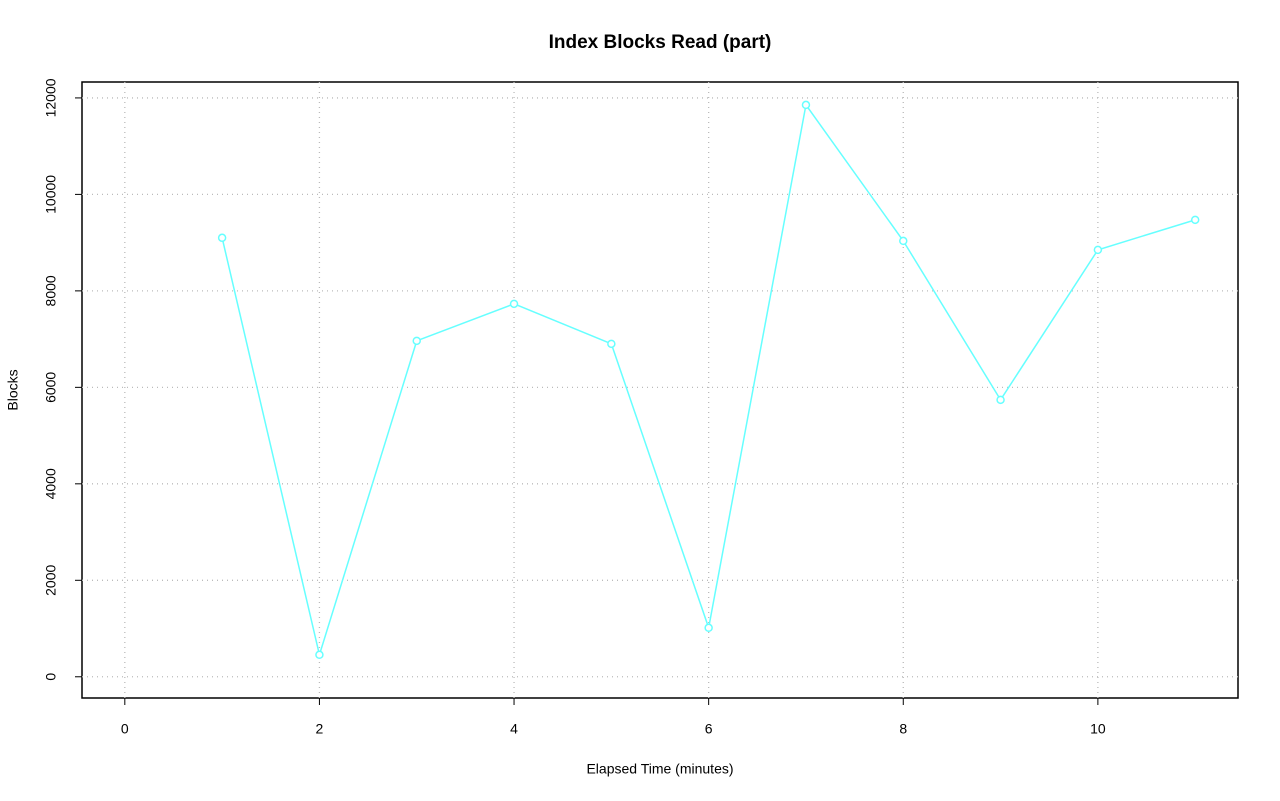 The height and width of the screenshot is (801, 1280). What do you see at coordinates (51, 580) in the screenshot?
I see `y-tick-label: 2000` at bounding box center [51, 580].